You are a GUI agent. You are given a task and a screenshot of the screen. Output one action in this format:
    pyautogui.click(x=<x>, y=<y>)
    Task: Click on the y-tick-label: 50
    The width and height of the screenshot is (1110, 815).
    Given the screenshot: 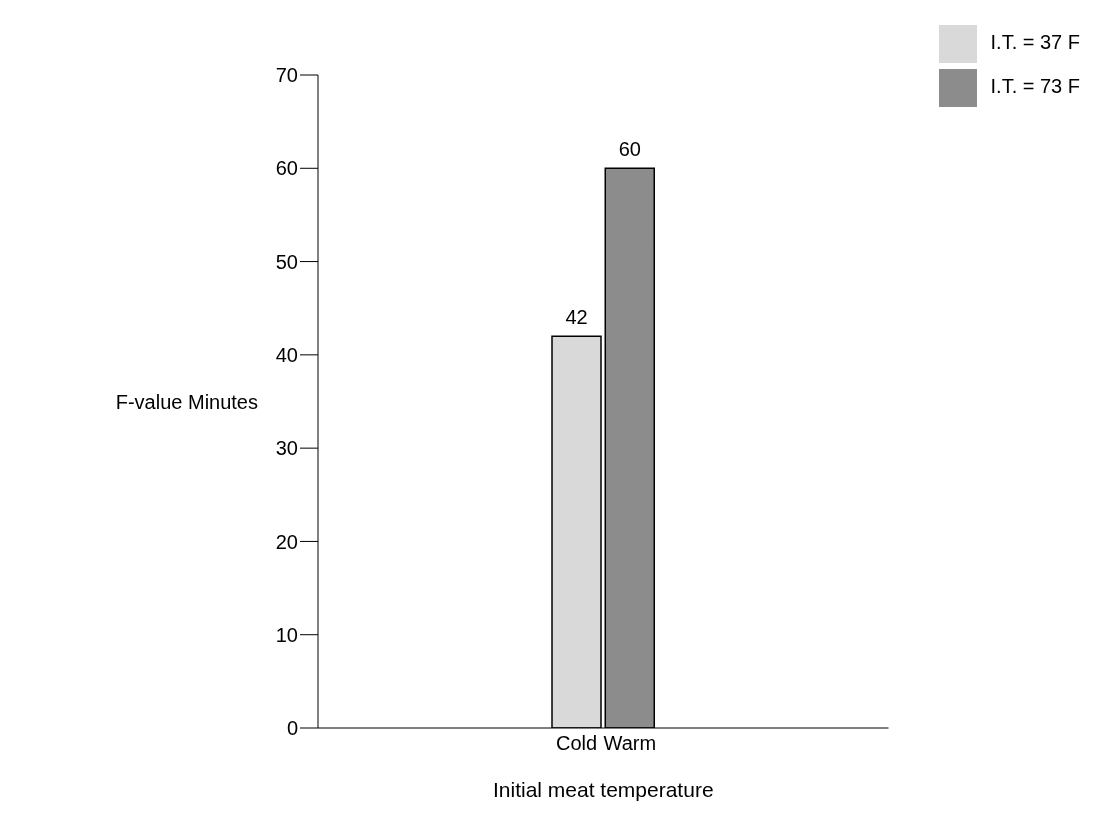 What is the action you would take?
    pyautogui.click(x=286, y=261)
    